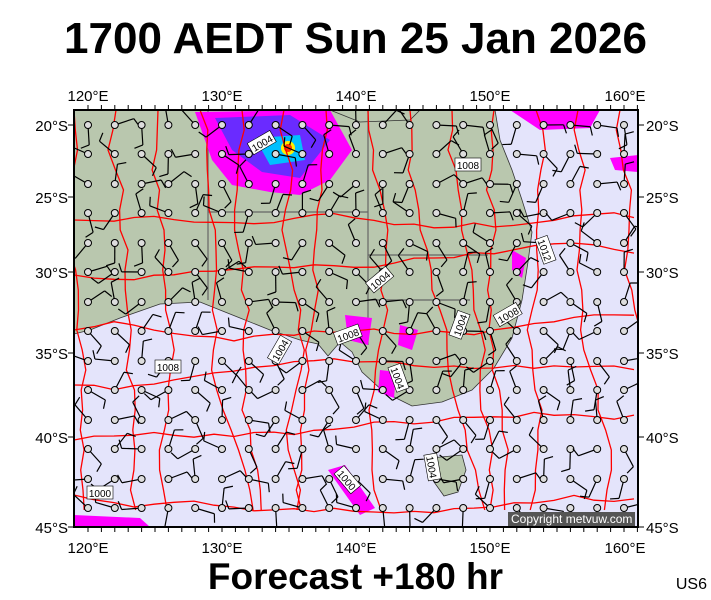 This screenshot has width=711, height=600. I want to click on lat-label: 45°S, so click(51, 528).